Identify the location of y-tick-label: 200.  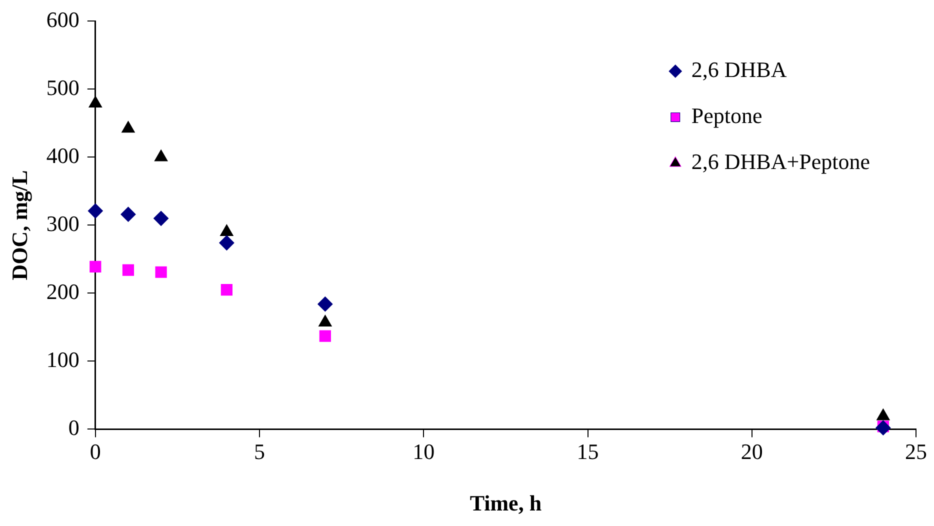
(63, 291).